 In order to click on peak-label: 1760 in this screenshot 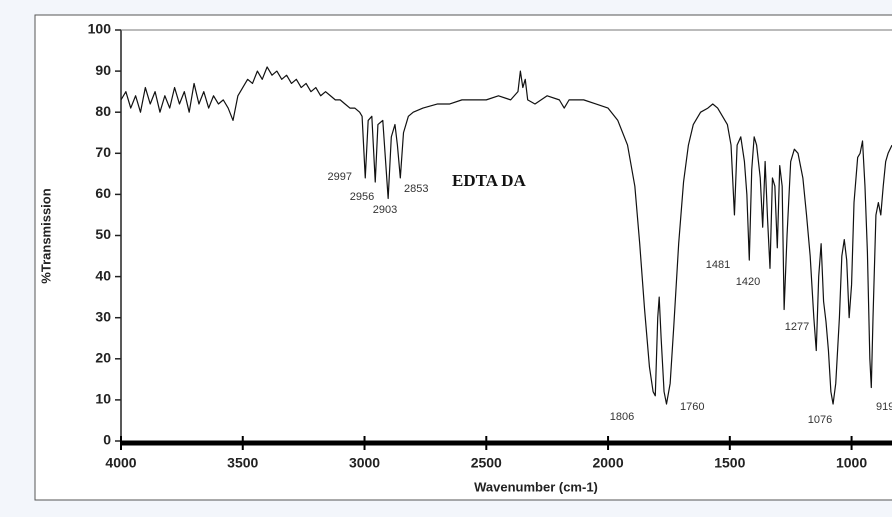, I will do `click(692, 407)`.